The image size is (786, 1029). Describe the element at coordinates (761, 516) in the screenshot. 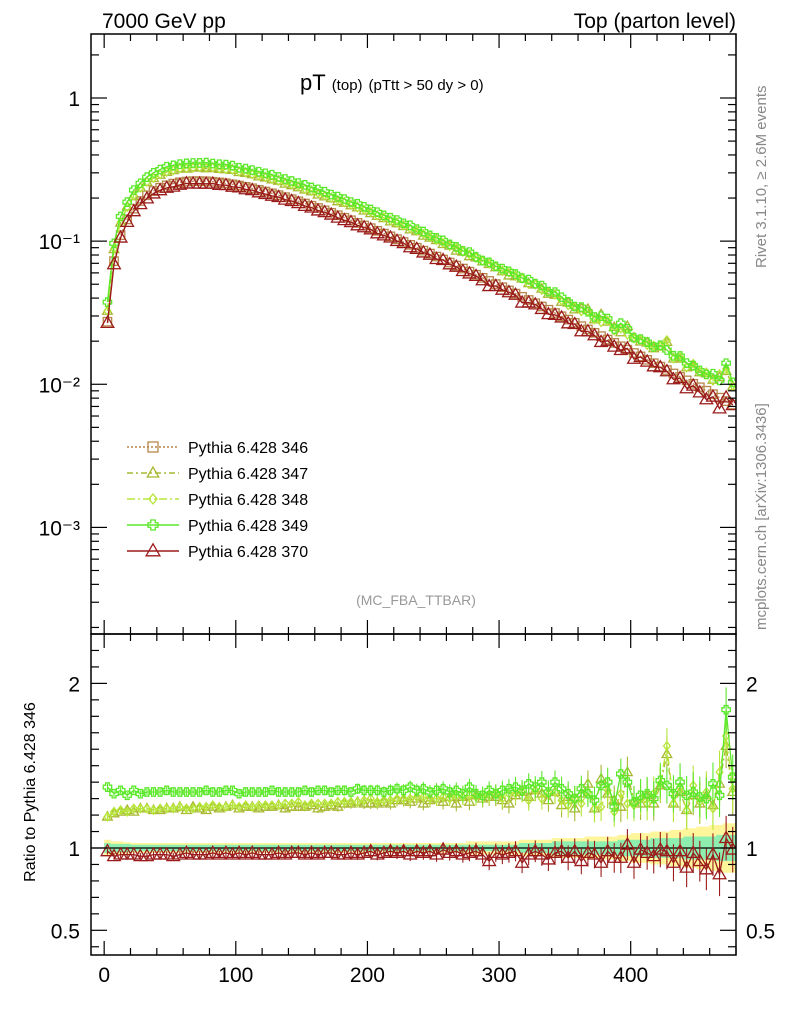

I see `mcplots-label: mcplots.cern.ch [arXiv:1306.3436]` at that location.